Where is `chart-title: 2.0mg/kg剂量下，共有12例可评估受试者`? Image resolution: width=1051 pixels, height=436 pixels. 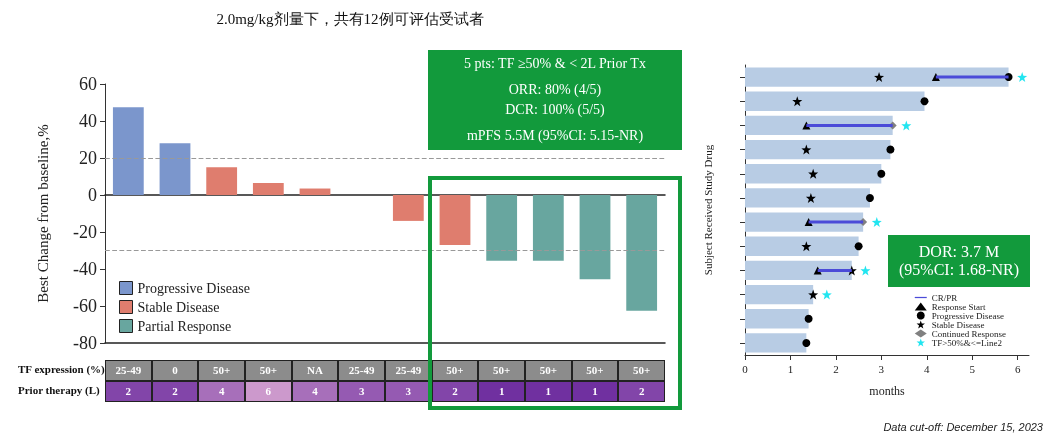 chart-title: 2.0mg/kg剂量下，共有12例可评估受试者 is located at coordinates (350, 18).